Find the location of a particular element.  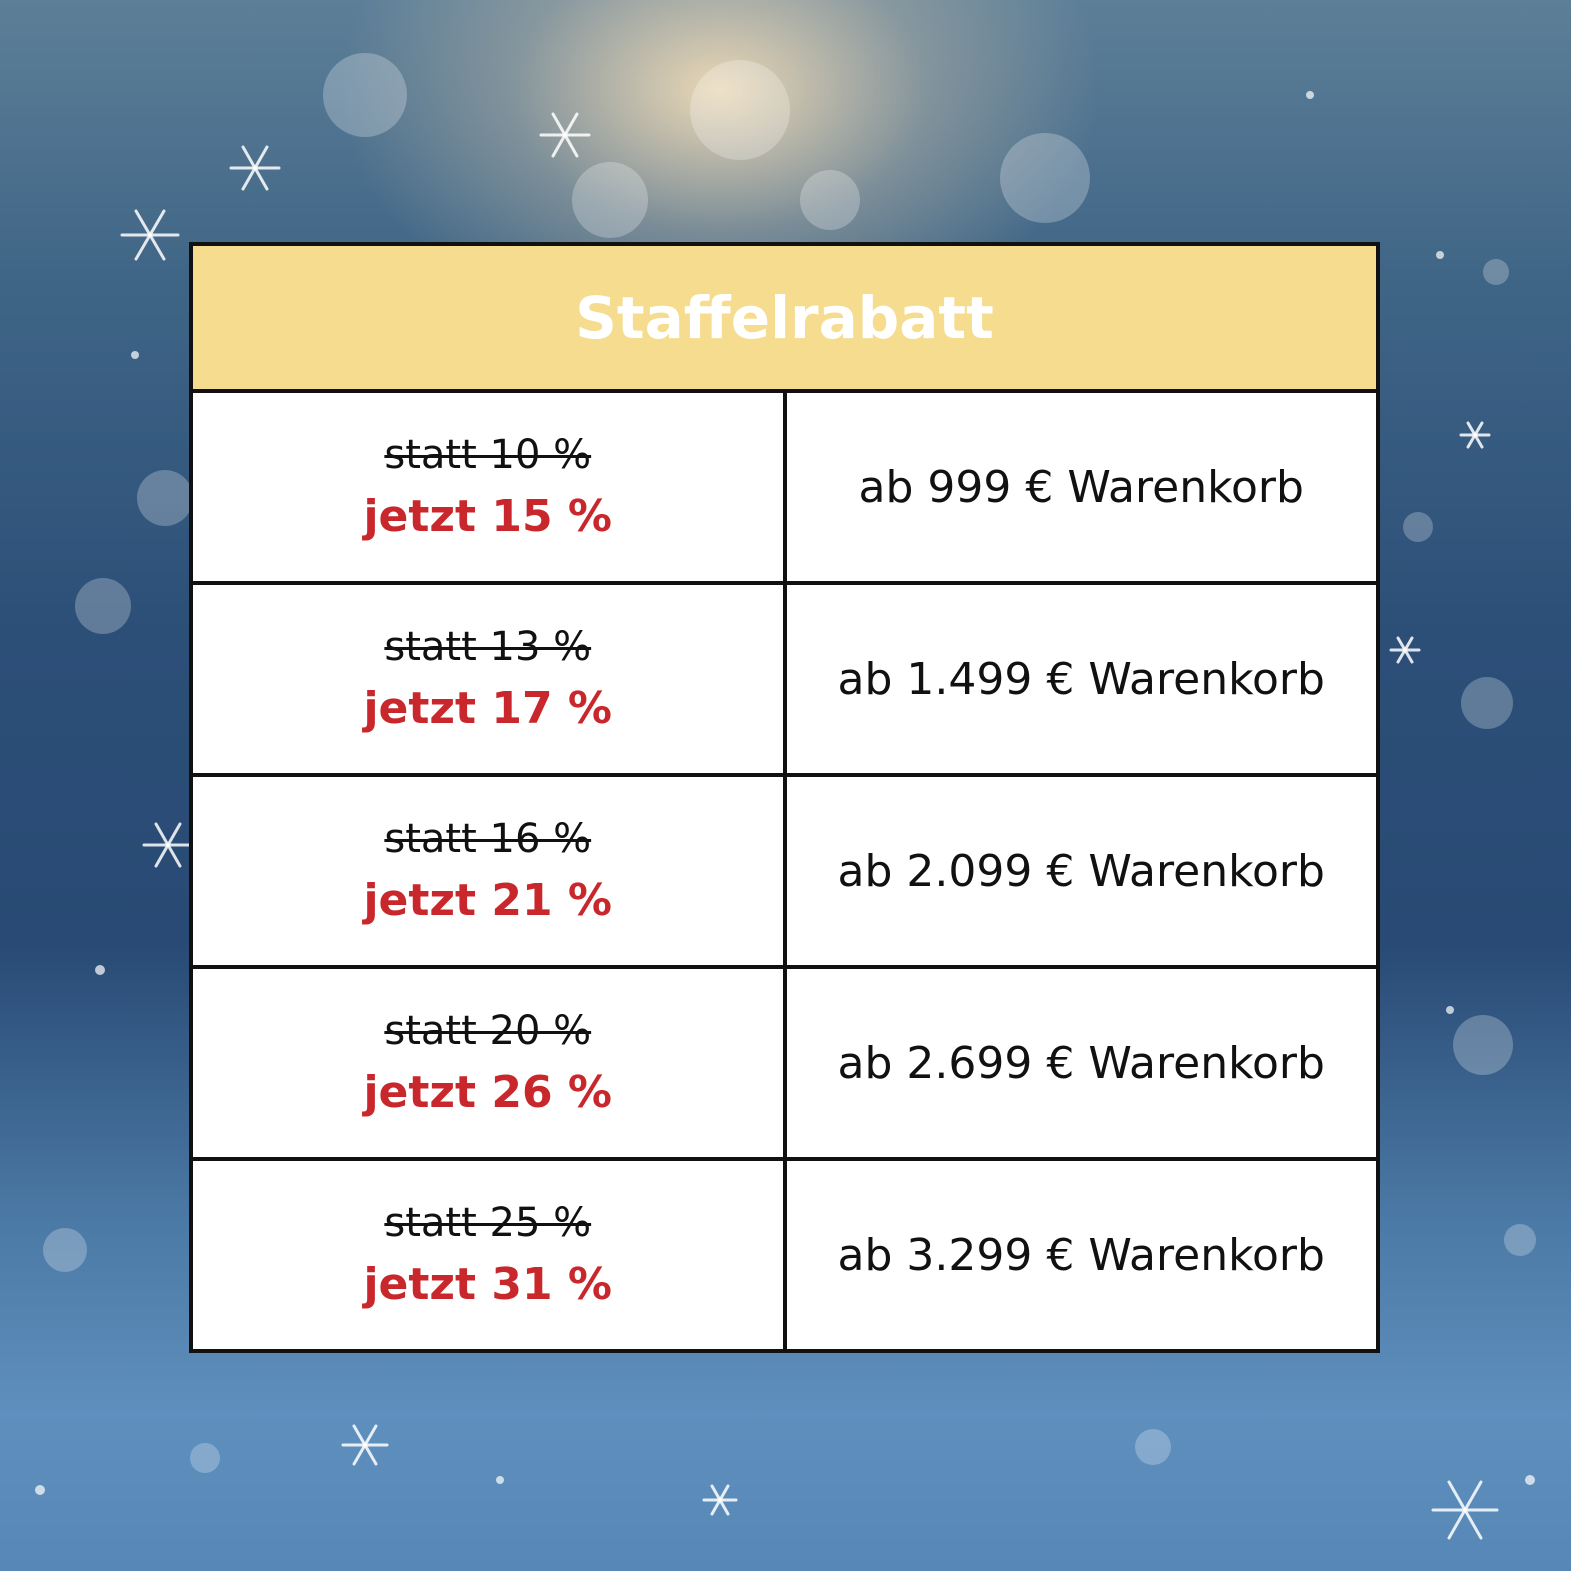

threshold-cell: ab 2.699 € Warenkorb is located at coordinates (1081, 1063).